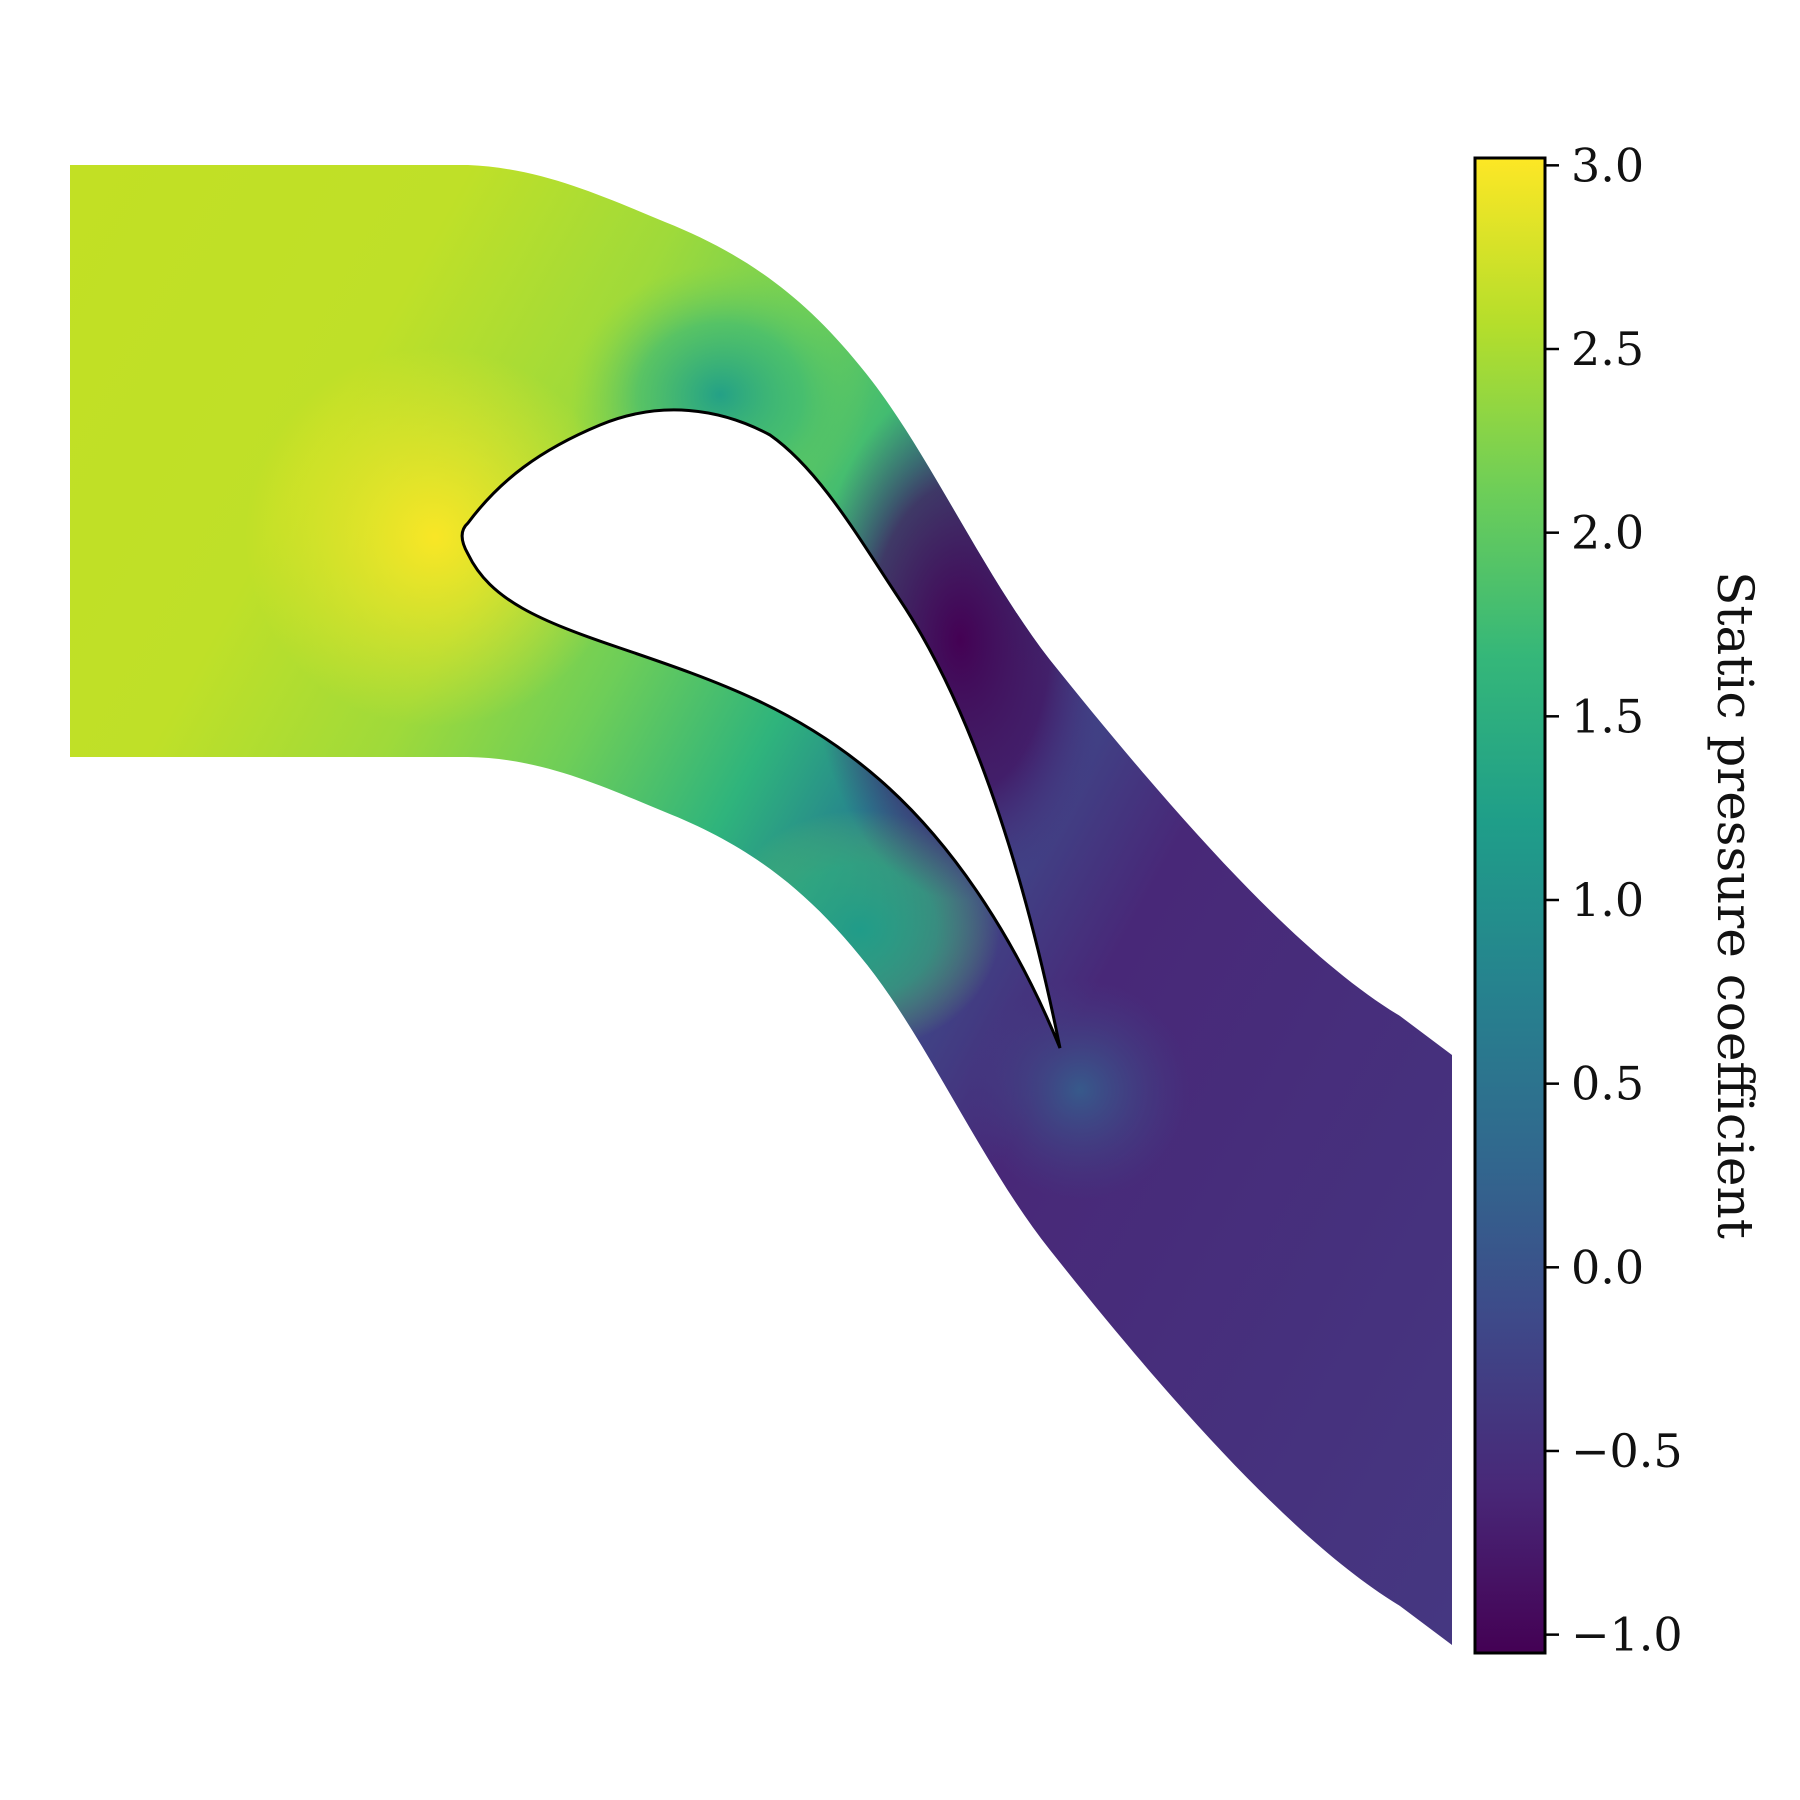  I want to click on colorbar-gradient, so click(1510, 905).